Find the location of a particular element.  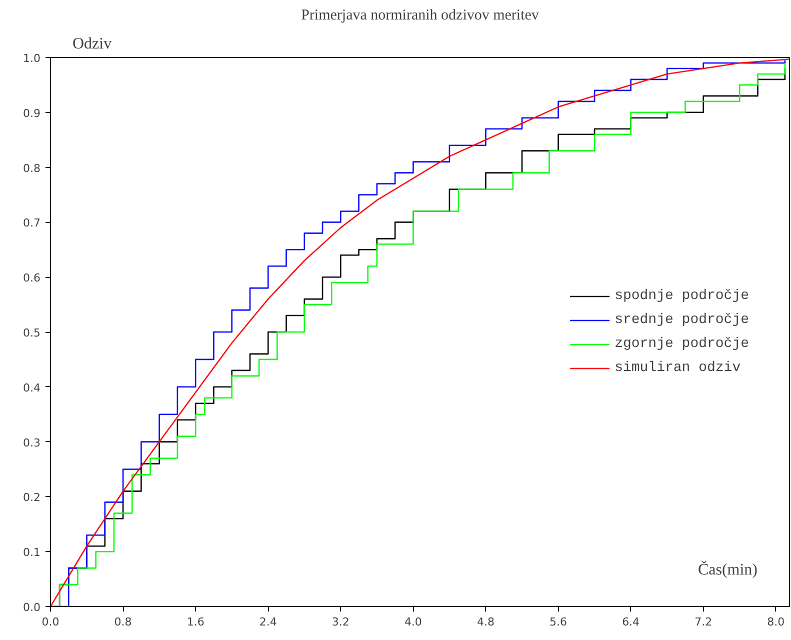

x-tick-label: 8.0 is located at coordinates (776, 622).